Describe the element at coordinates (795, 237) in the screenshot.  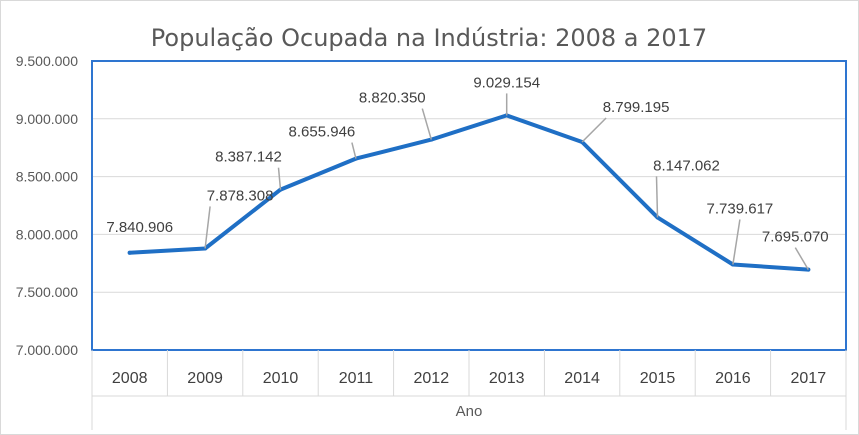
I see `data-label: 7.695.070` at that location.